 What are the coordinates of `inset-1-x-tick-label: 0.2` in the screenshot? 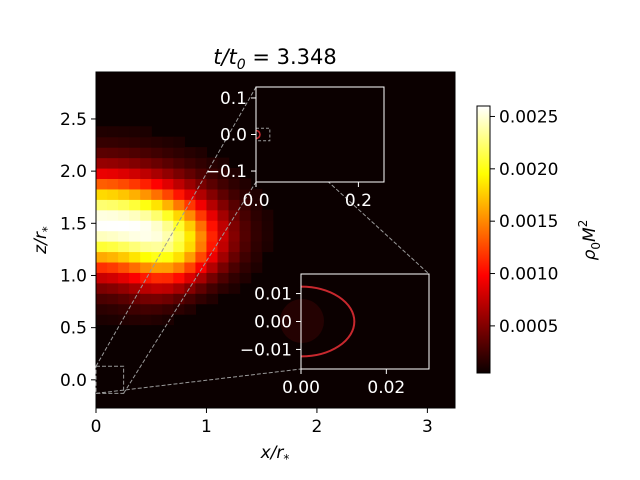 It's located at (358, 201).